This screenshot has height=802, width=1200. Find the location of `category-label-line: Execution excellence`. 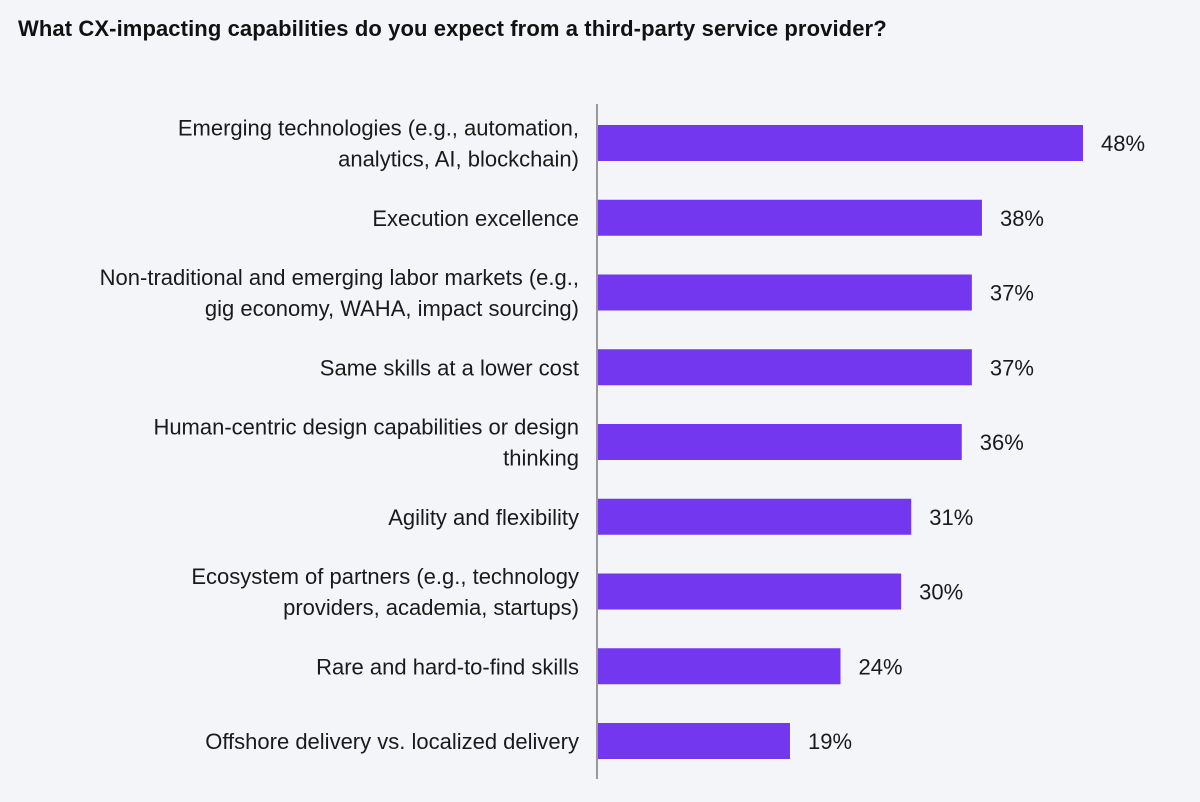

category-label-line: Execution excellence is located at coordinates (475, 218).